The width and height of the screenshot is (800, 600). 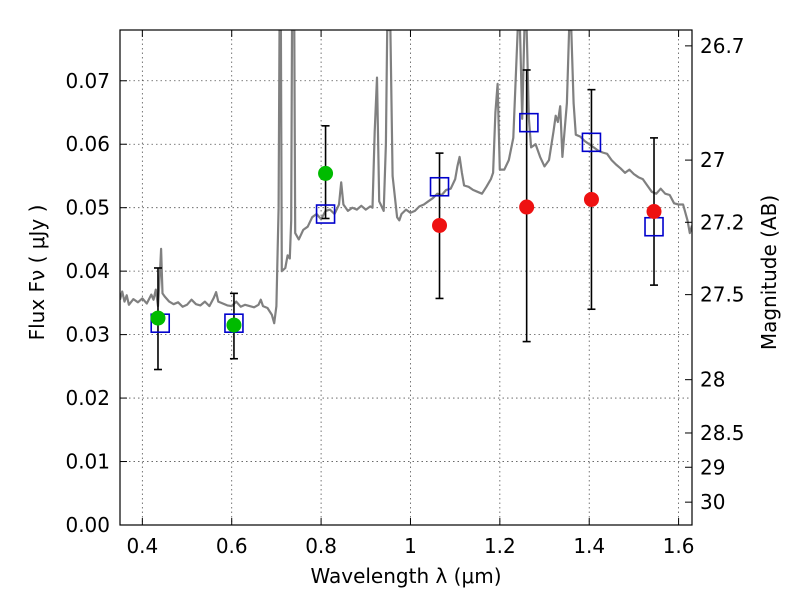 What do you see at coordinates (712, 160) in the screenshot?
I see `y2-tick-label: 27` at bounding box center [712, 160].